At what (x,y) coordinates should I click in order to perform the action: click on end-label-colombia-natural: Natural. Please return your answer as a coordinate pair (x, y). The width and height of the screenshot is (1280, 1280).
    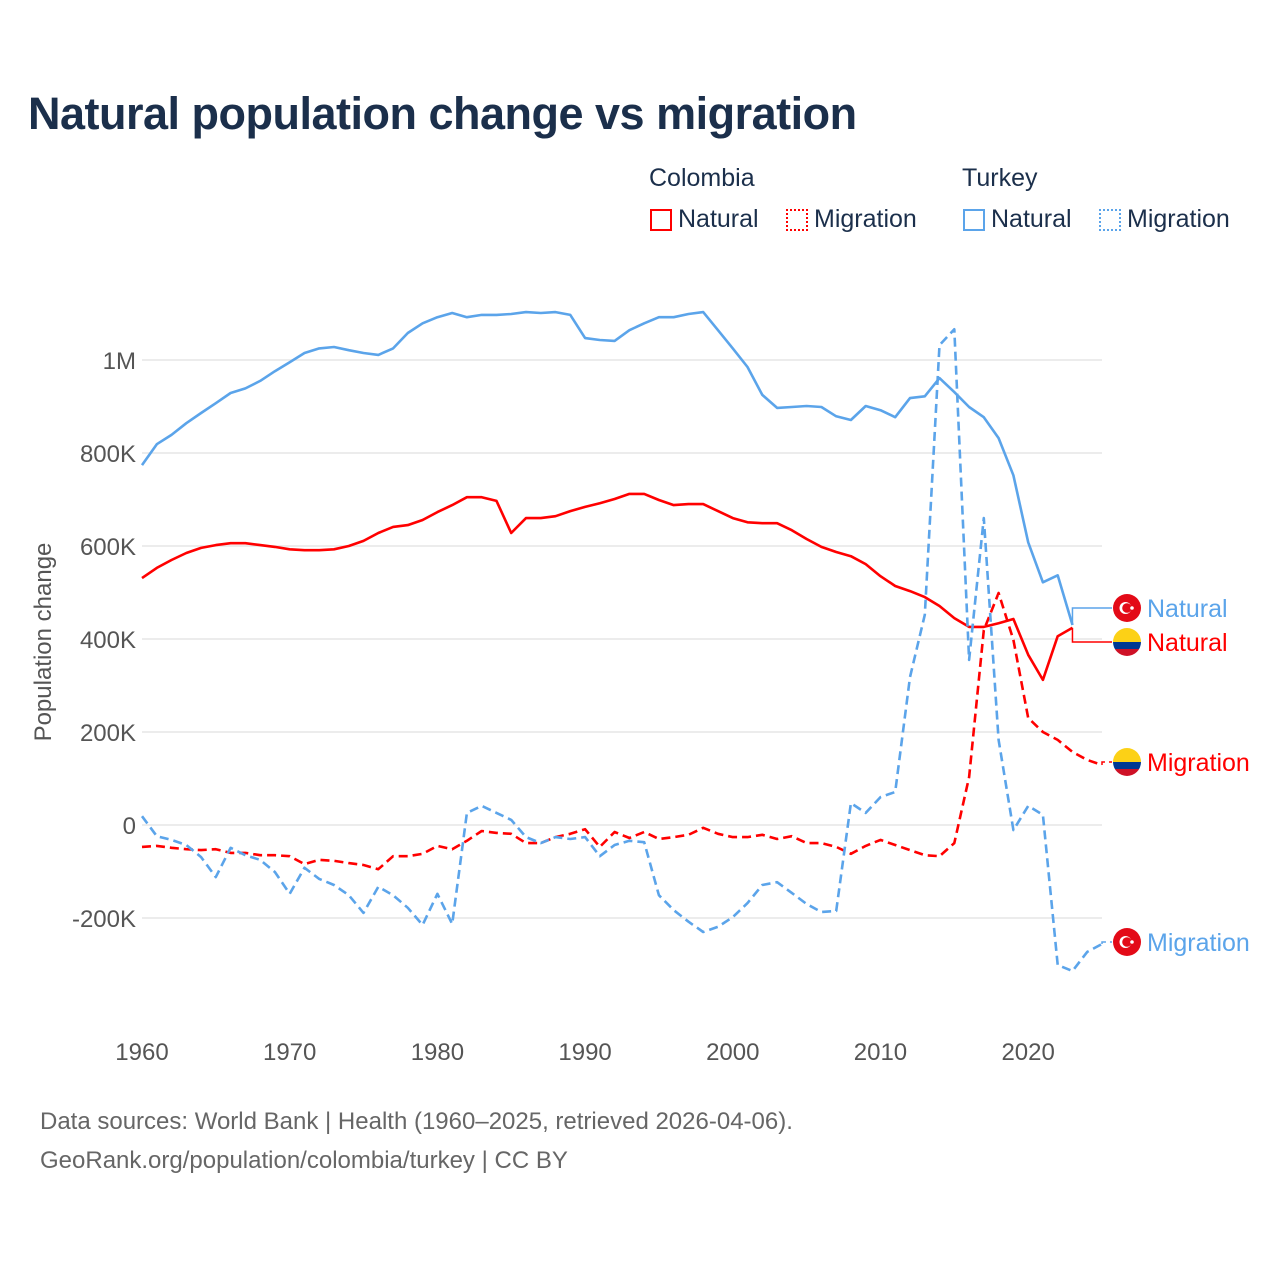
    Looking at the image, I should click on (1149, 642).